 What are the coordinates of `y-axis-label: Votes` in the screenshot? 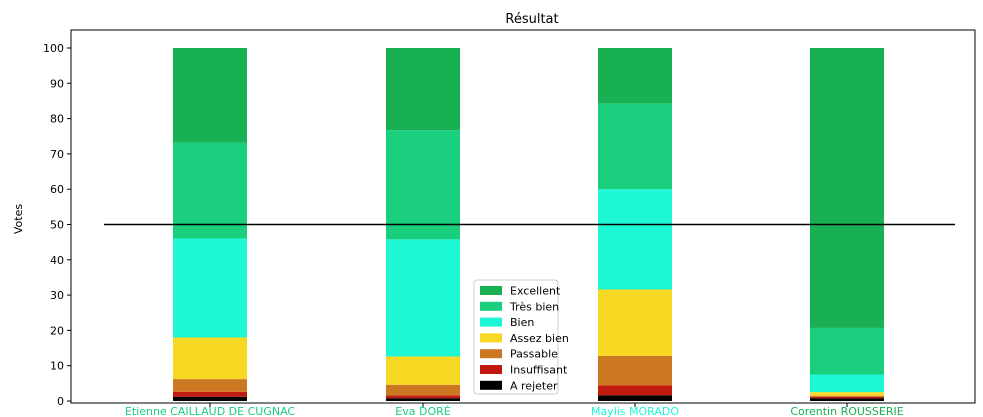 It's located at (18, 219).